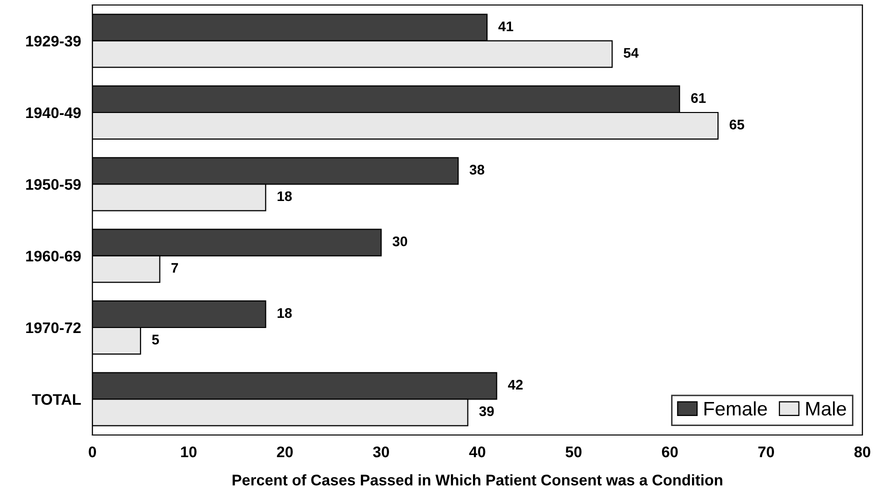  I want to click on x-tick-label: 80, so click(862, 452).